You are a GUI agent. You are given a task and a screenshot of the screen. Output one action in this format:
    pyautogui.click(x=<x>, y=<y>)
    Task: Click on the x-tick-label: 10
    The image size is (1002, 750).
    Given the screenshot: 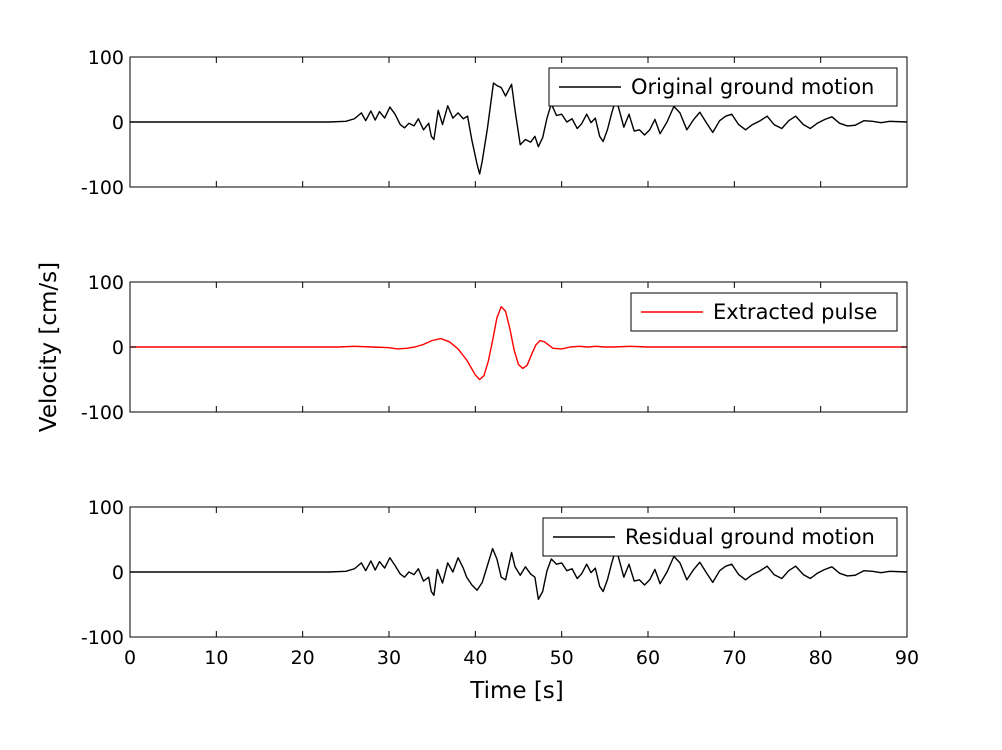 What is the action you would take?
    pyautogui.click(x=216, y=658)
    